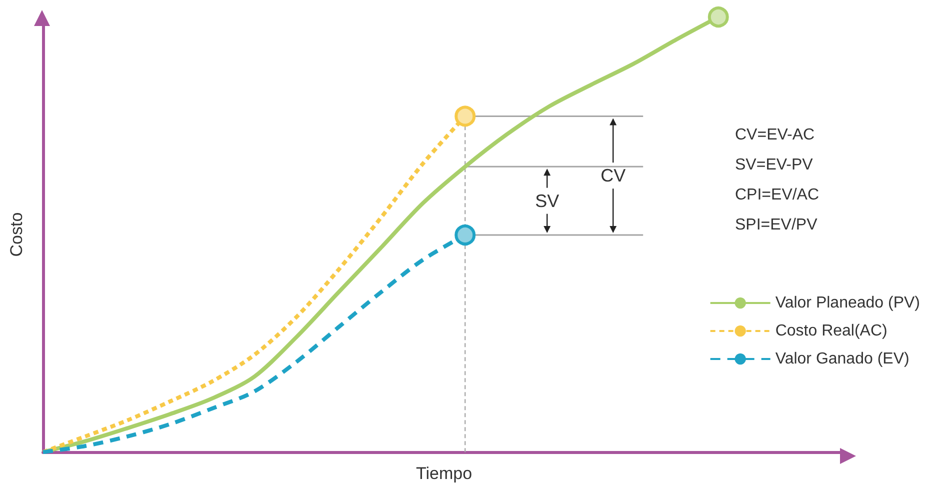 The image size is (933, 487). I want to click on annotation: CV, so click(613, 176).